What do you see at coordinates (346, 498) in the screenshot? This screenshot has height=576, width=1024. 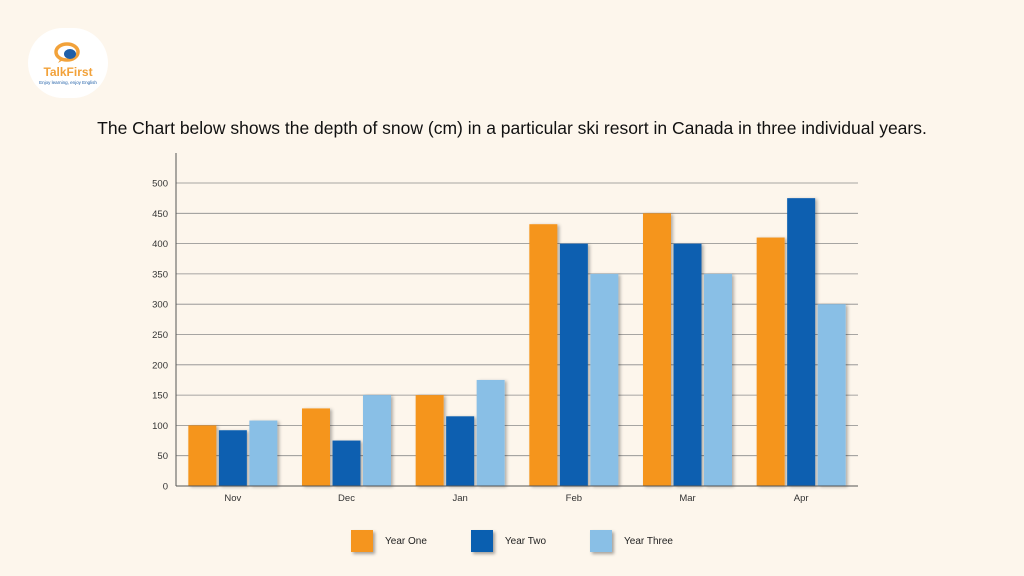 I see `x-tick-label-dec: Dec` at bounding box center [346, 498].